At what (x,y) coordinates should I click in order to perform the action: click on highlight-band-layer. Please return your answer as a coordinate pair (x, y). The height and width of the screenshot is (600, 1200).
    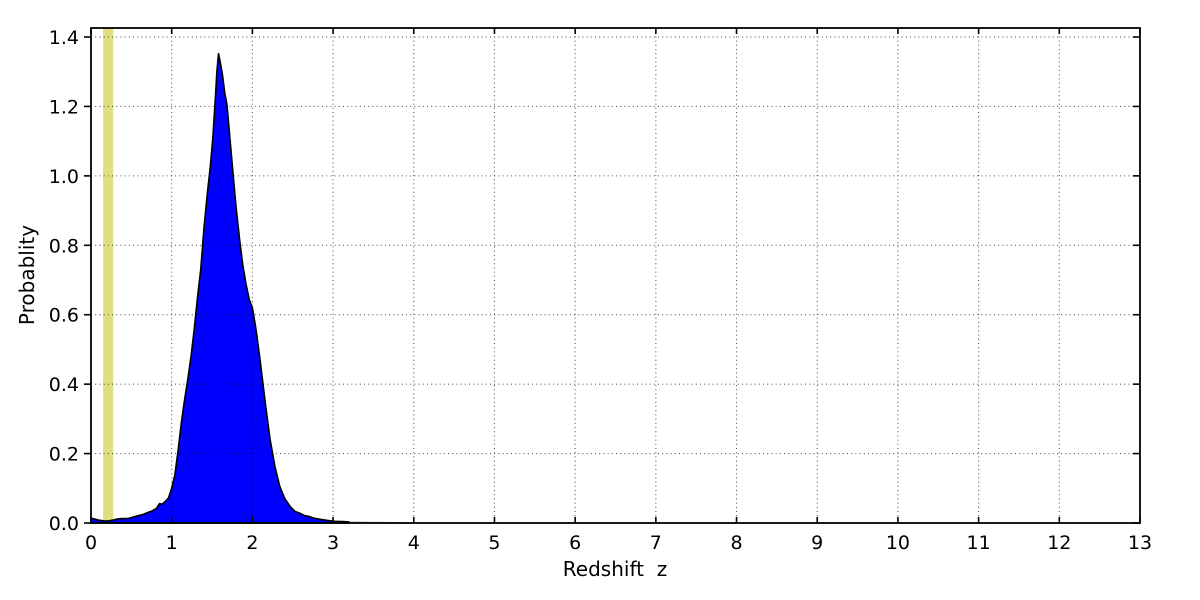
    Looking at the image, I should click on (108, 275).